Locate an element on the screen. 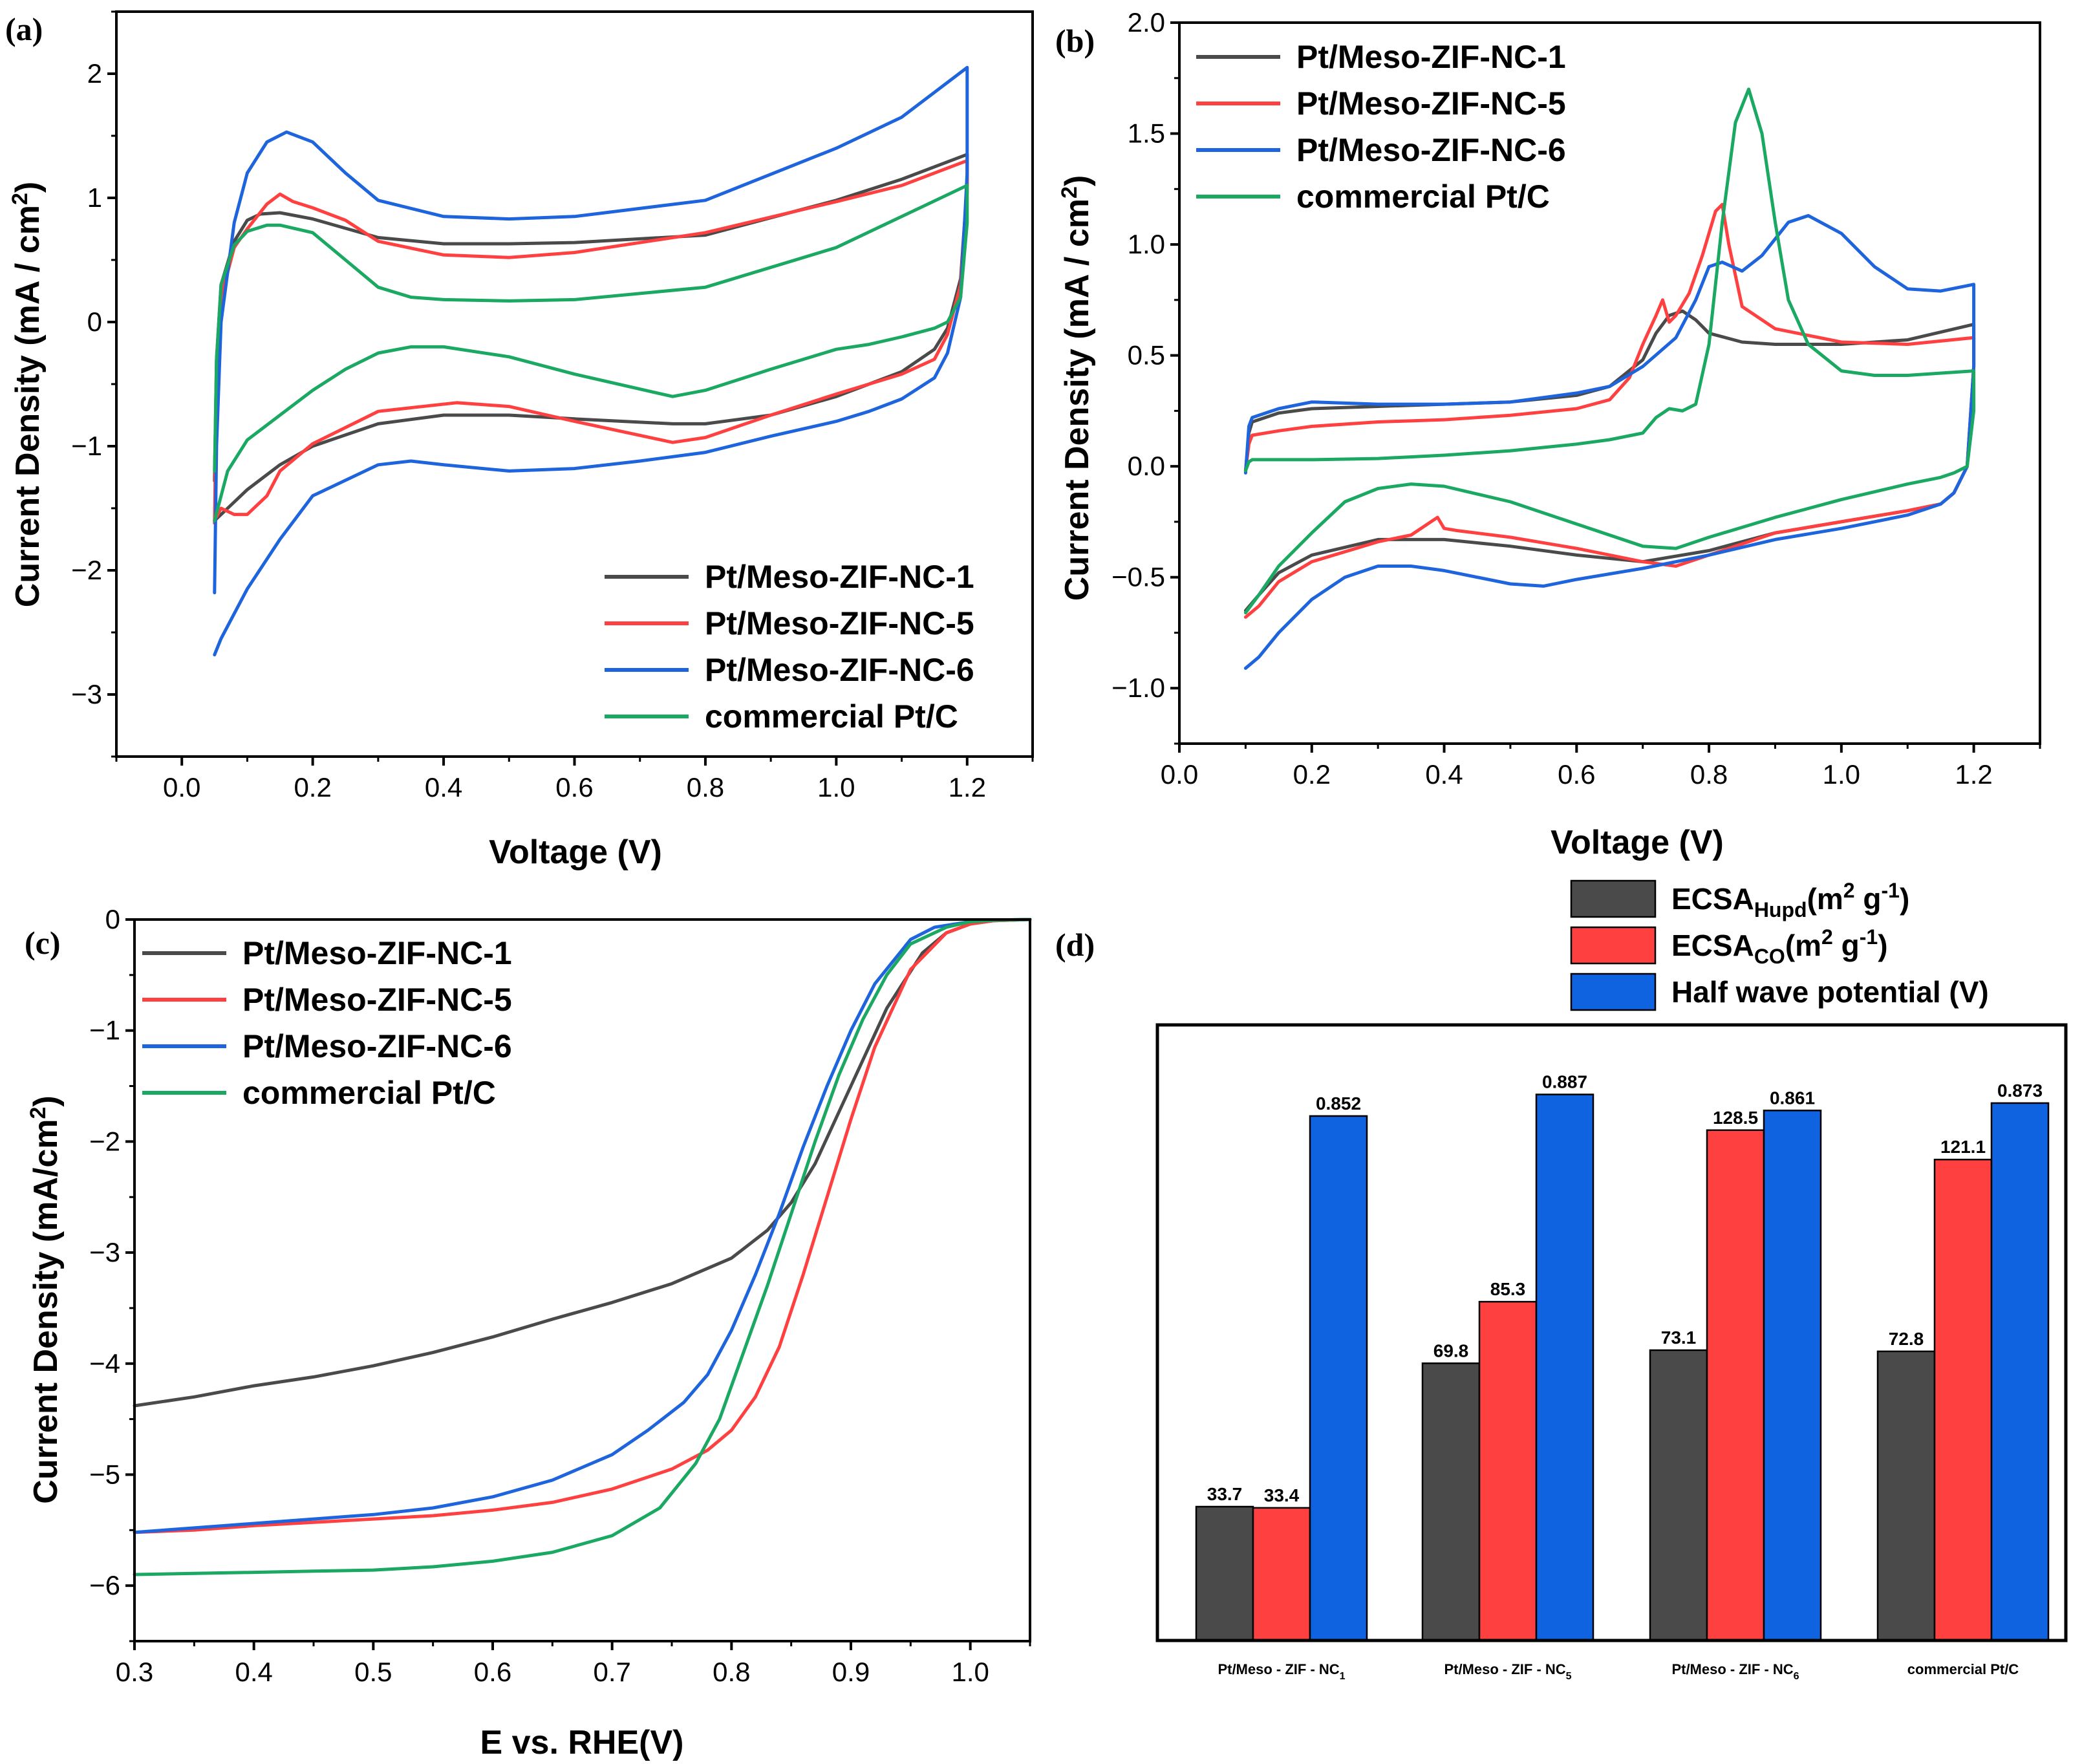 The image size is (2093, 1764). panel-a-x-axis-title: Voltage (V) is located at coordinates (575, 853).